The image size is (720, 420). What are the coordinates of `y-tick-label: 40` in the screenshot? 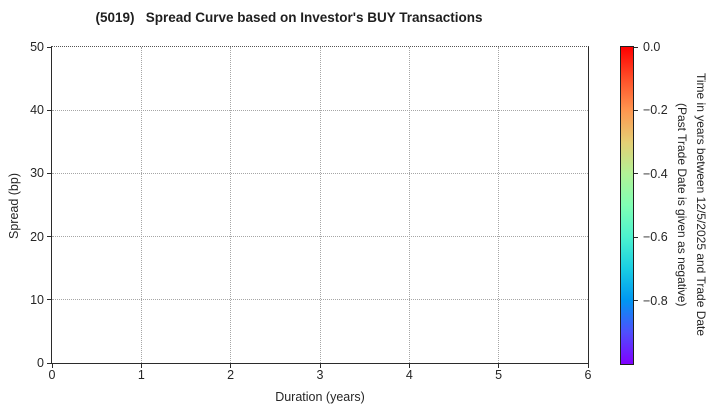 It's located at (37, 110).